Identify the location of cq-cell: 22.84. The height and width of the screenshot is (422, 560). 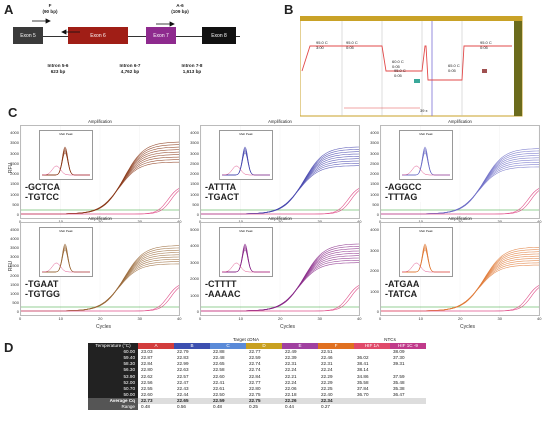
(255, 376).